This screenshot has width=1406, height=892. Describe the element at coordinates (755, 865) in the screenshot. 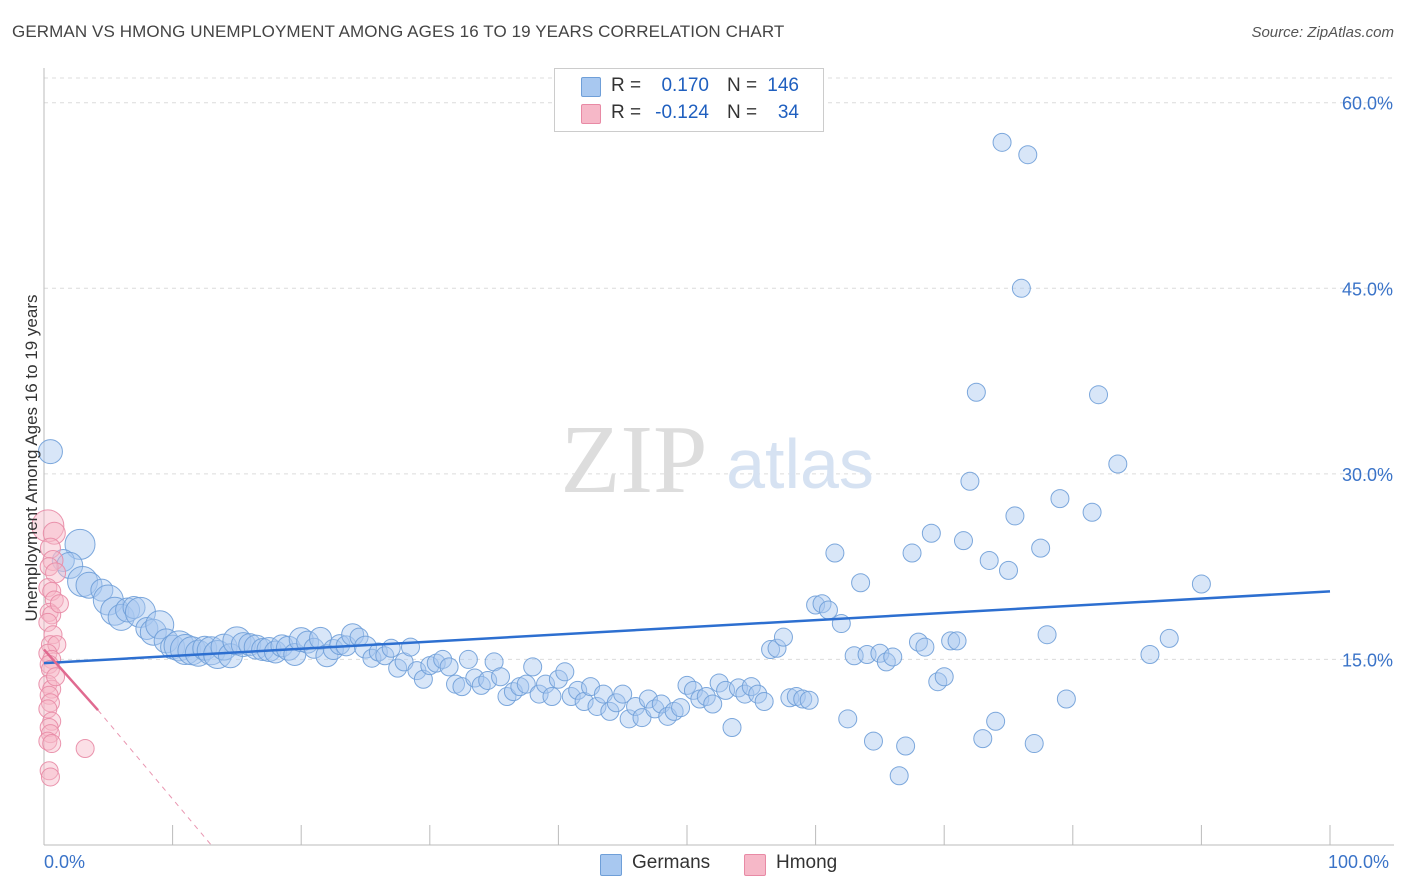

I see `legend-swatch-hmong` at that location.